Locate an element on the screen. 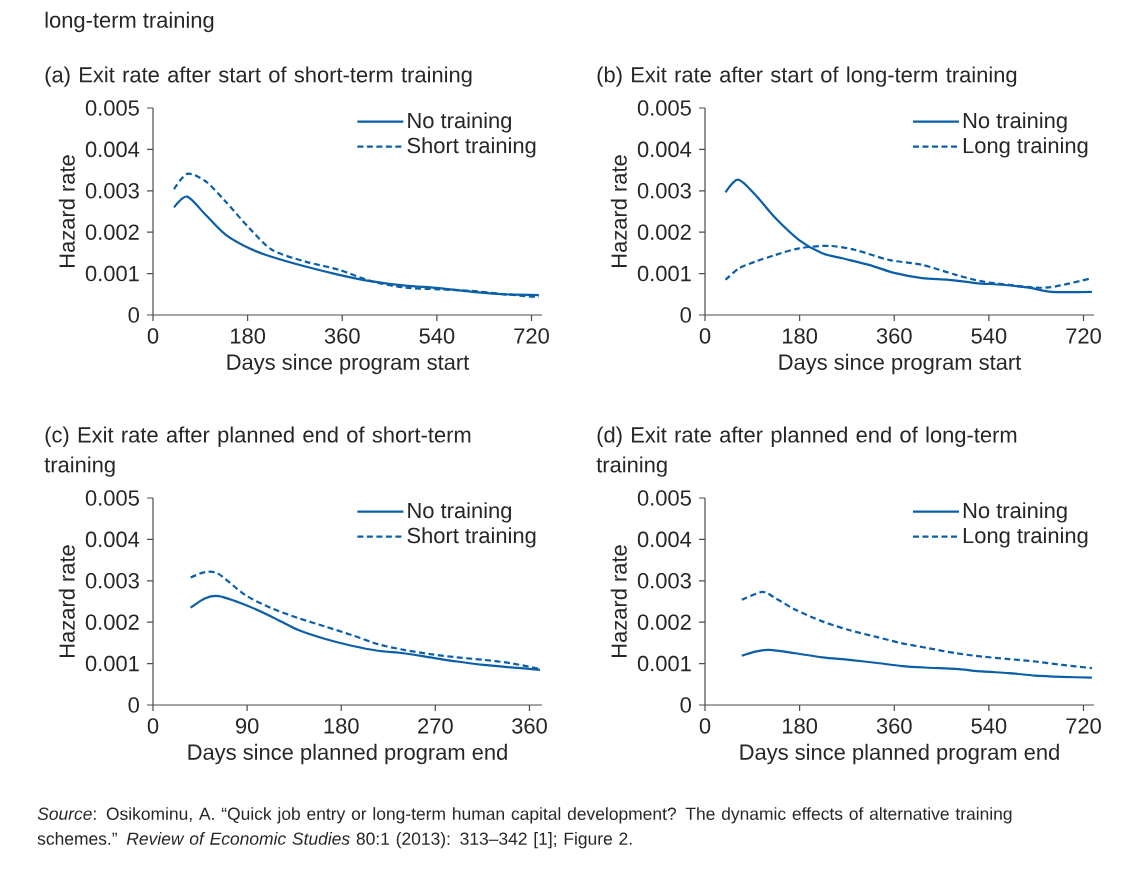  chart-title: (d) Exit rate after planned end of long-term training is located at coordinates (806, 451).